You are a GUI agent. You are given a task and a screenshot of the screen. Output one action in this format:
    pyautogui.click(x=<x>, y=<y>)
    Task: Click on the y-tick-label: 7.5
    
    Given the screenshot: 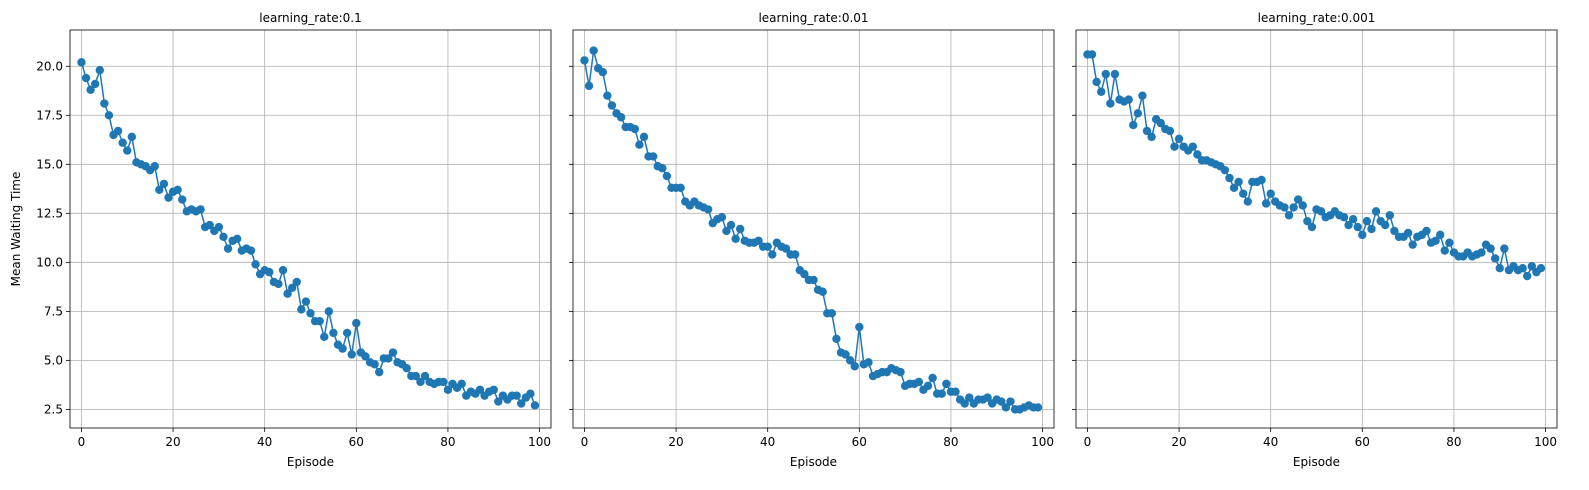 What is the action you would take?
    pyautogui.click(x=53, y=311)
    